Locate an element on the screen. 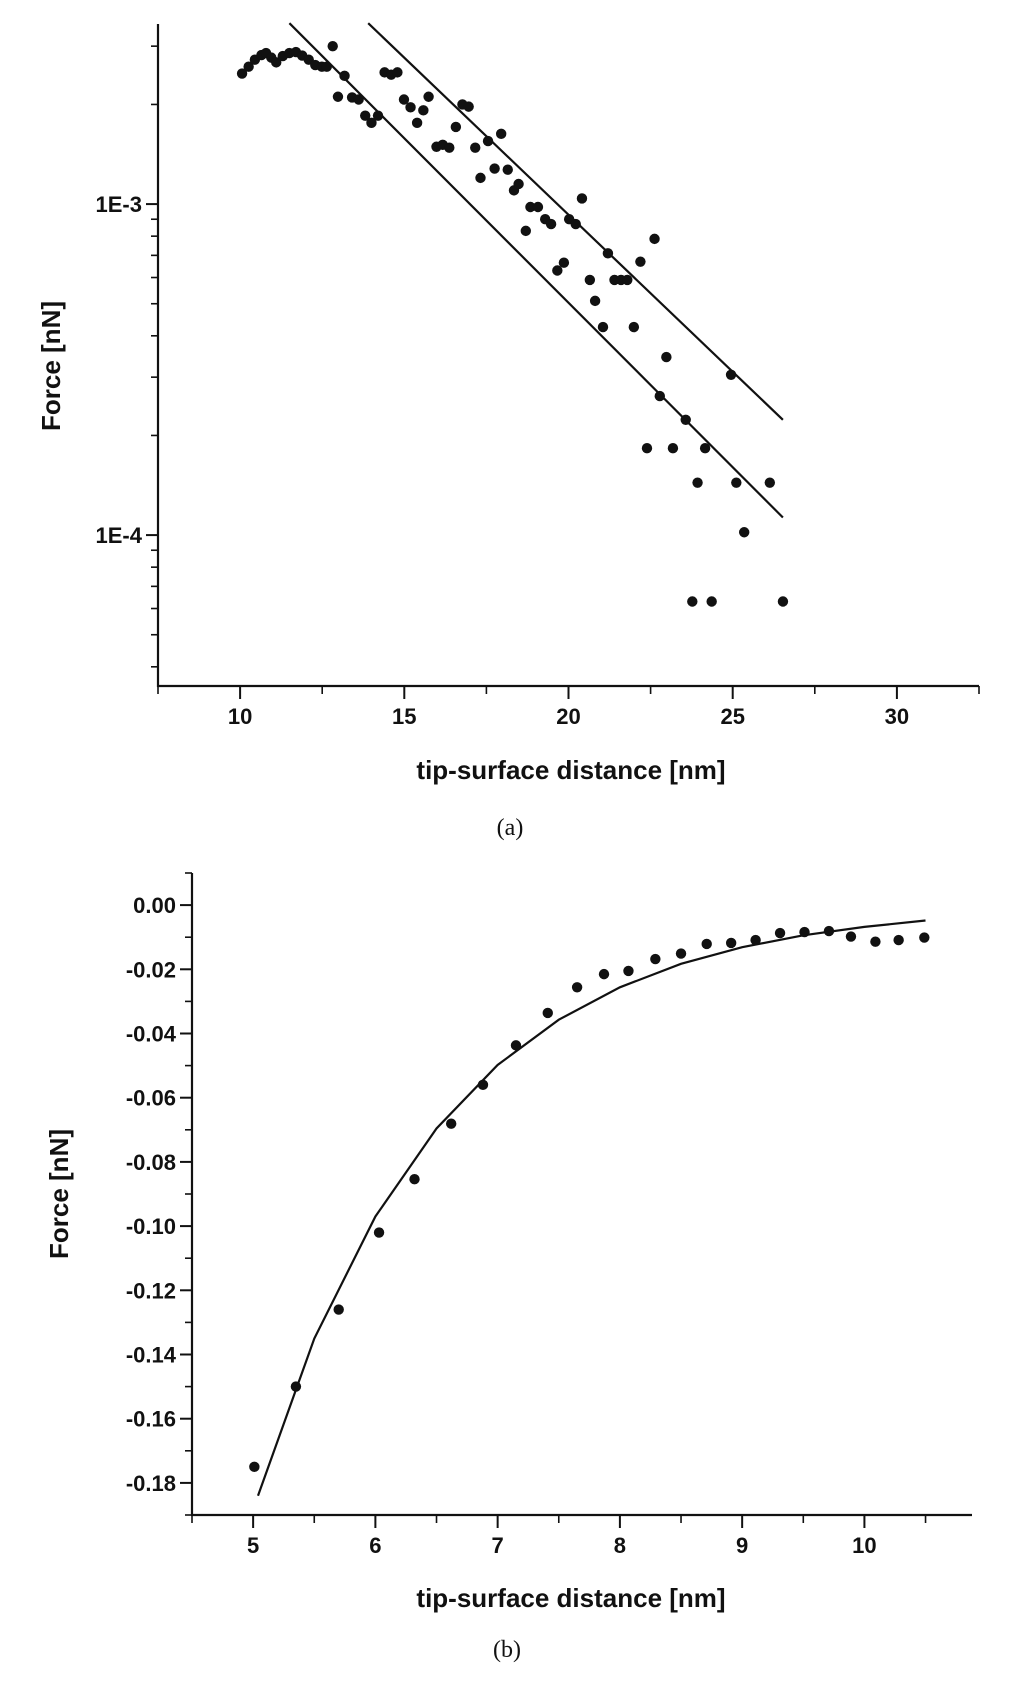 The height and width of the screenshot is (1699, 1013). caption-b: (b) is located at coordinates (507, 1650).